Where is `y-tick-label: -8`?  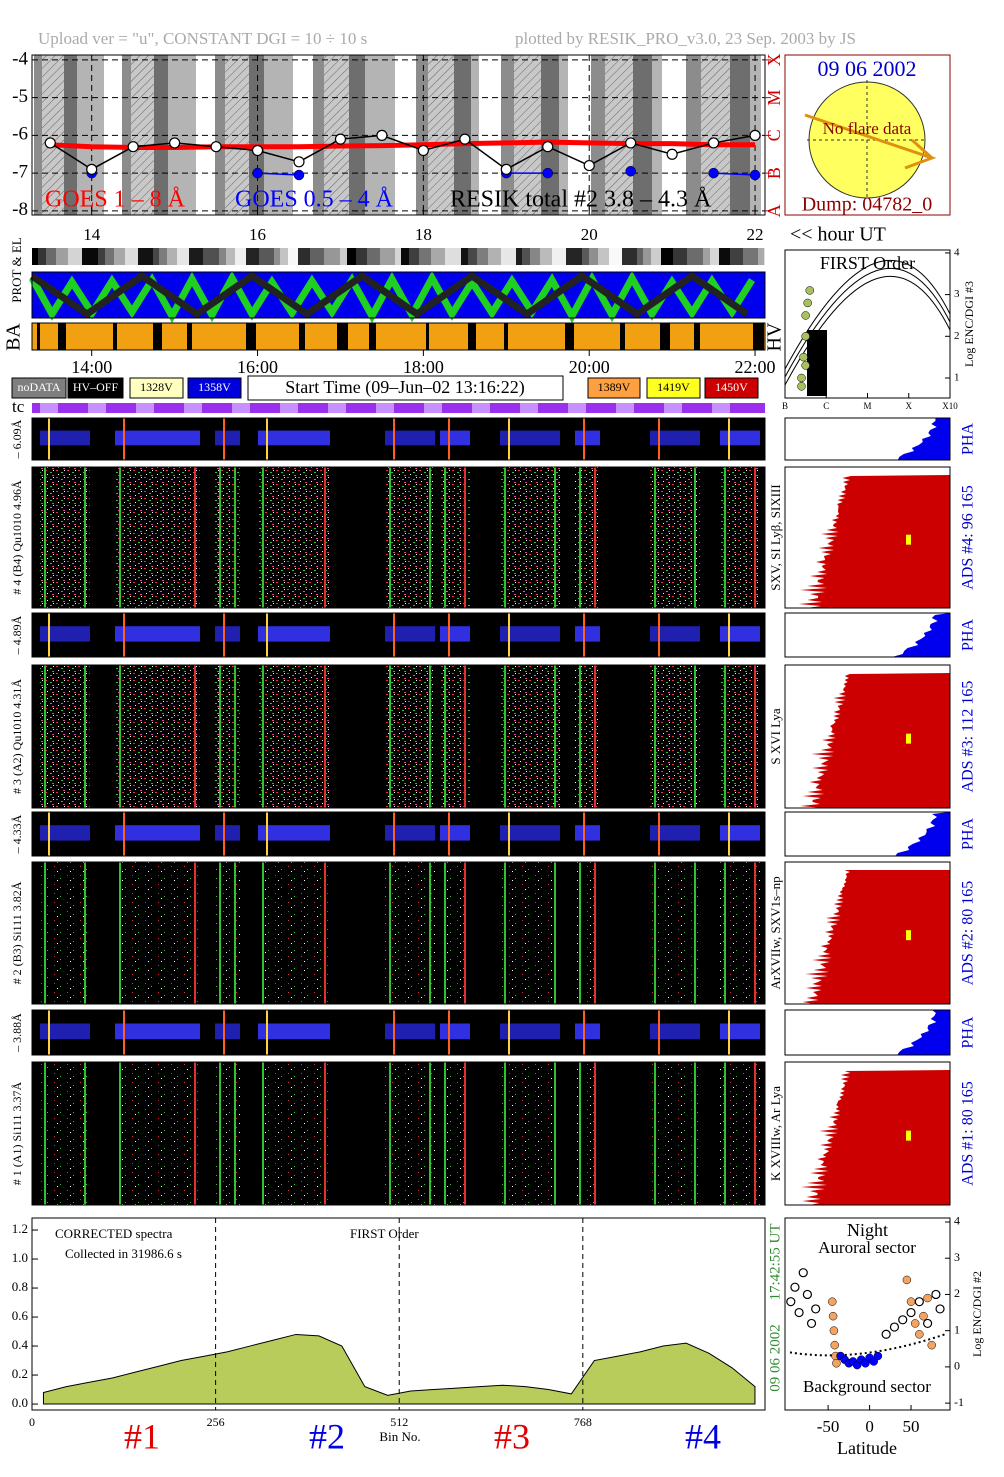
y-tick-label: -8 is located at coordinates (20, 209).